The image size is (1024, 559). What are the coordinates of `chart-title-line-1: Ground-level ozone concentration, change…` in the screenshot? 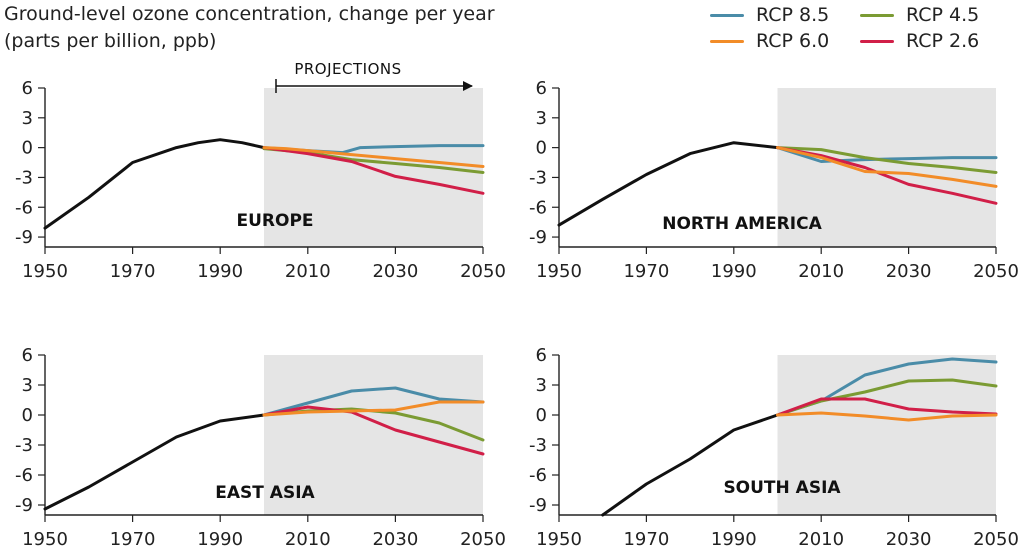 It's located at (249, 14).